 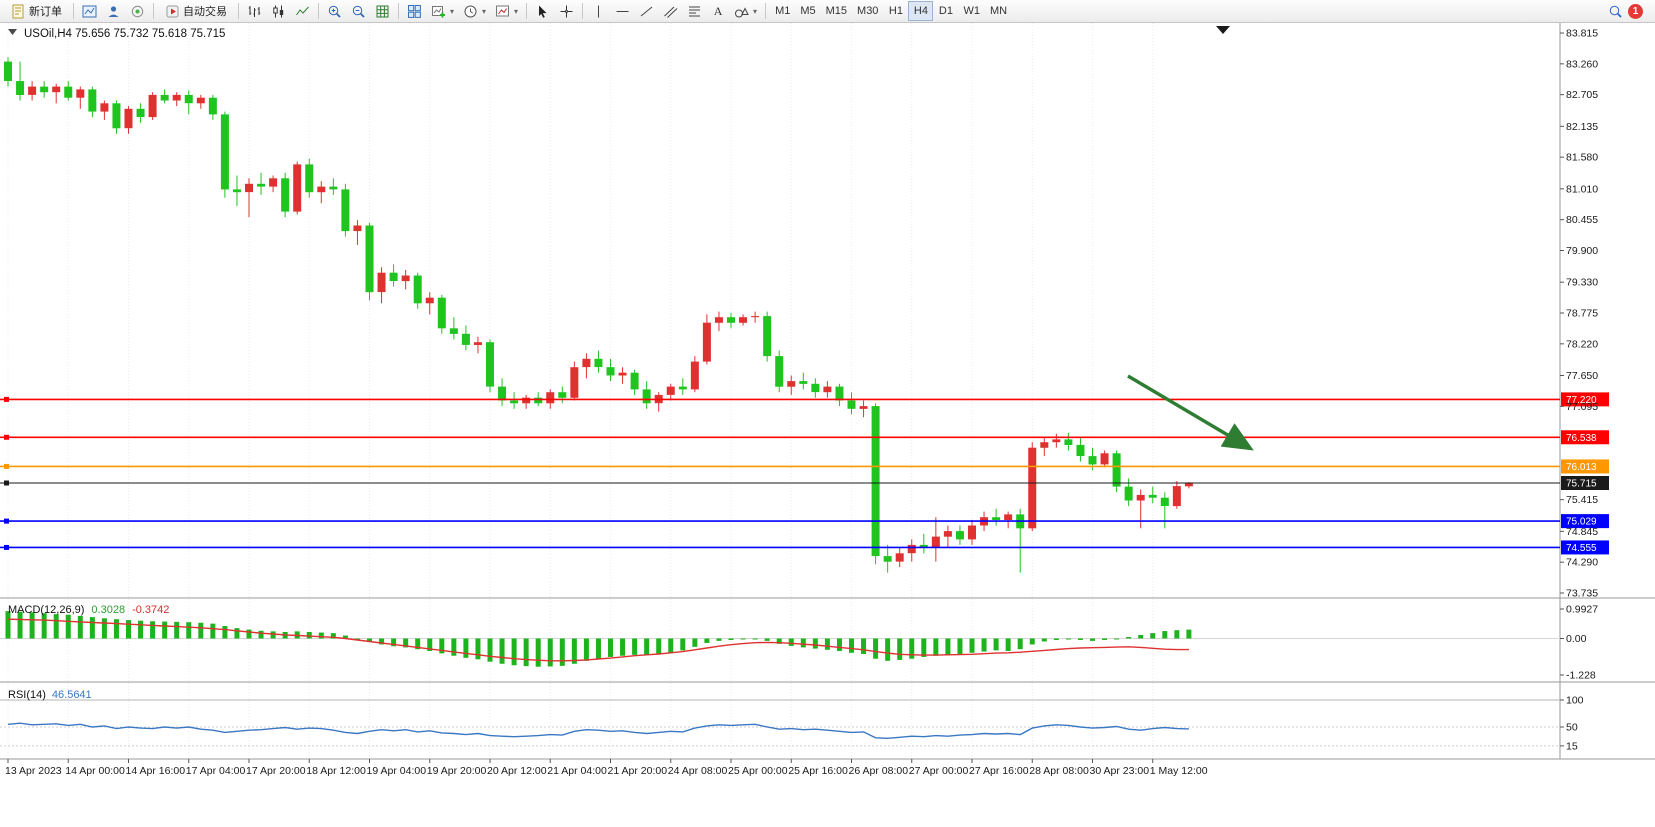 I want to click on profile-icon, so click(x=113, y=11).